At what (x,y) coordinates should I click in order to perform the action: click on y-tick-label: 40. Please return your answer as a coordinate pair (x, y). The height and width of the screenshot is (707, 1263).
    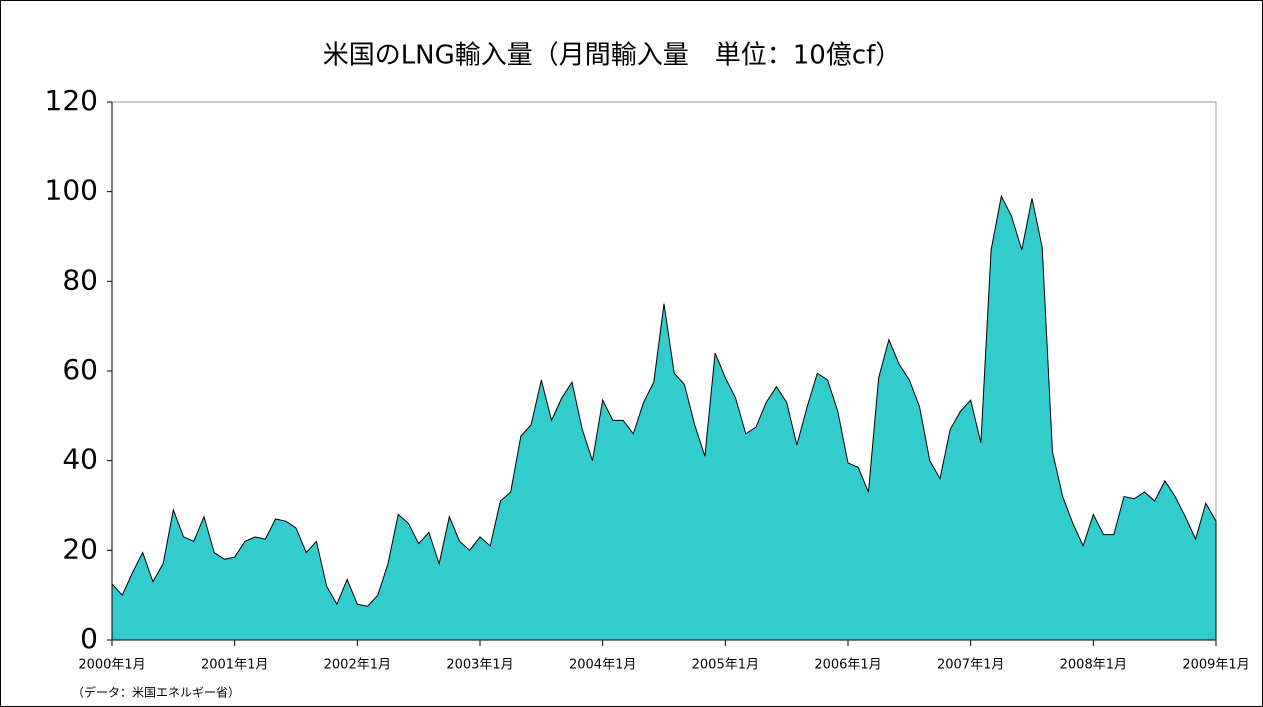
    Looking at the image, I should click on (80, 459).